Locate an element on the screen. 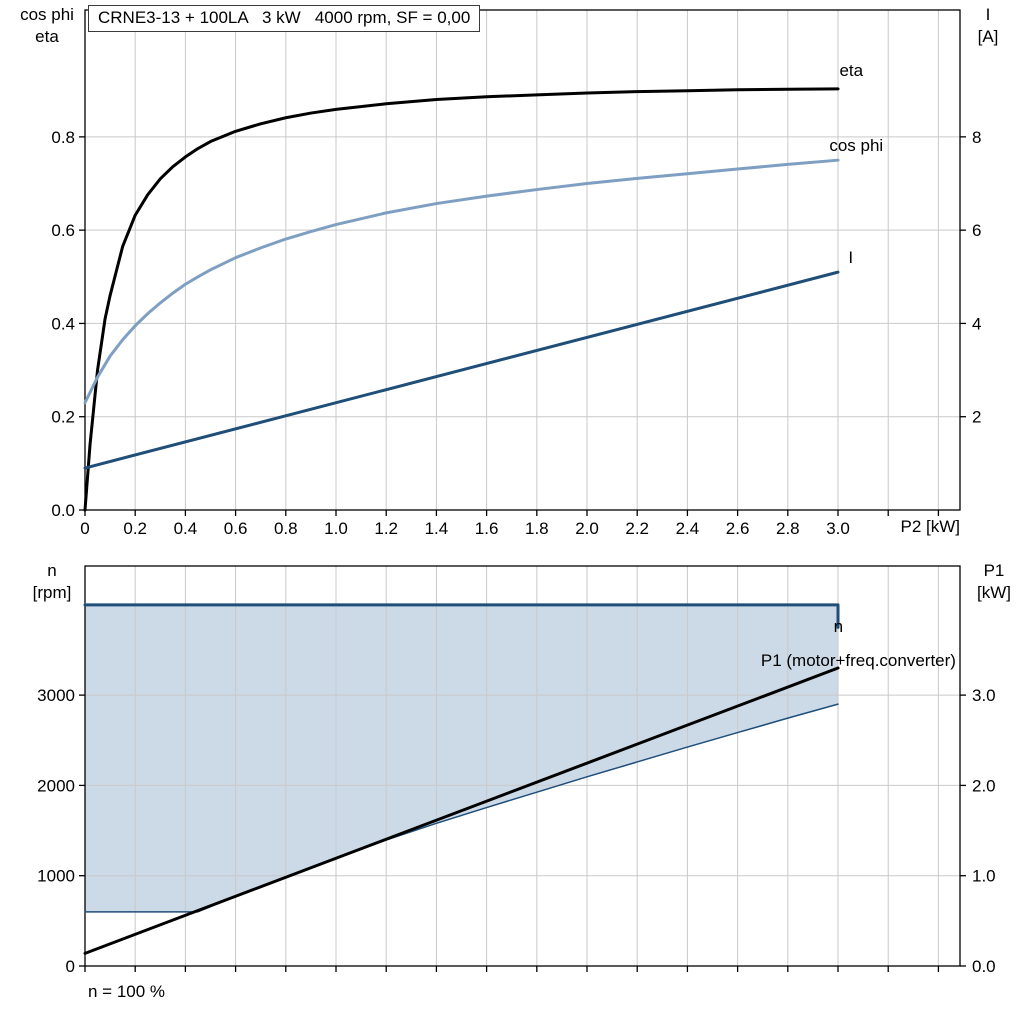 This screenshot has width=1024, height=1024. x-tick-label: 0.6 is located at coordinates (236, 528).